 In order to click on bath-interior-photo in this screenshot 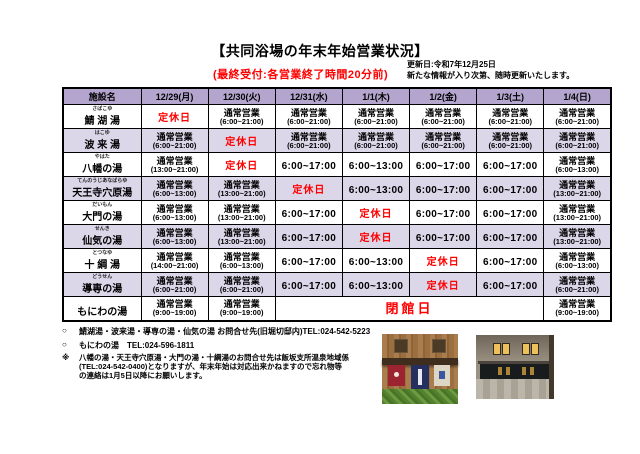, I will do `click(515, 367)`.